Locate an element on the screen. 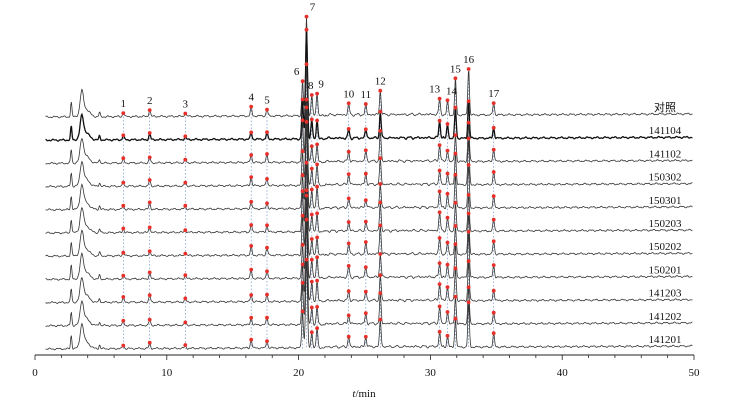 The height and width of the screenshot is (407, 751). peak-label-12: 12 is located at coordinates (380, 82).